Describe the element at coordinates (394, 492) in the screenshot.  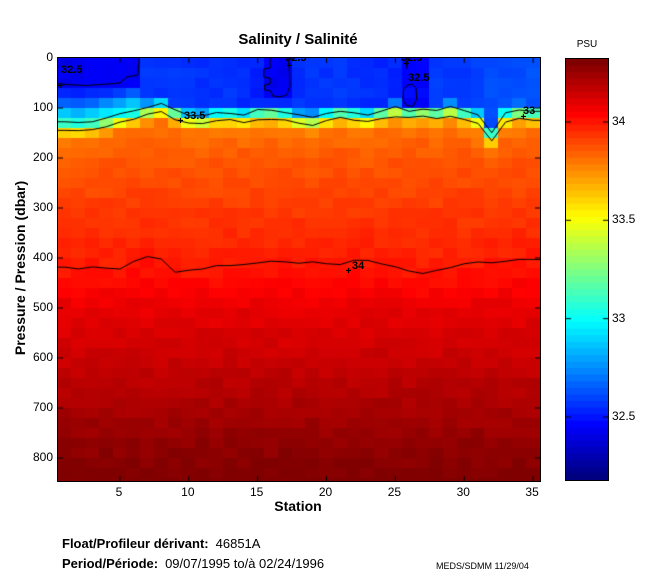
I see `x-tick-label: 25` at that location.